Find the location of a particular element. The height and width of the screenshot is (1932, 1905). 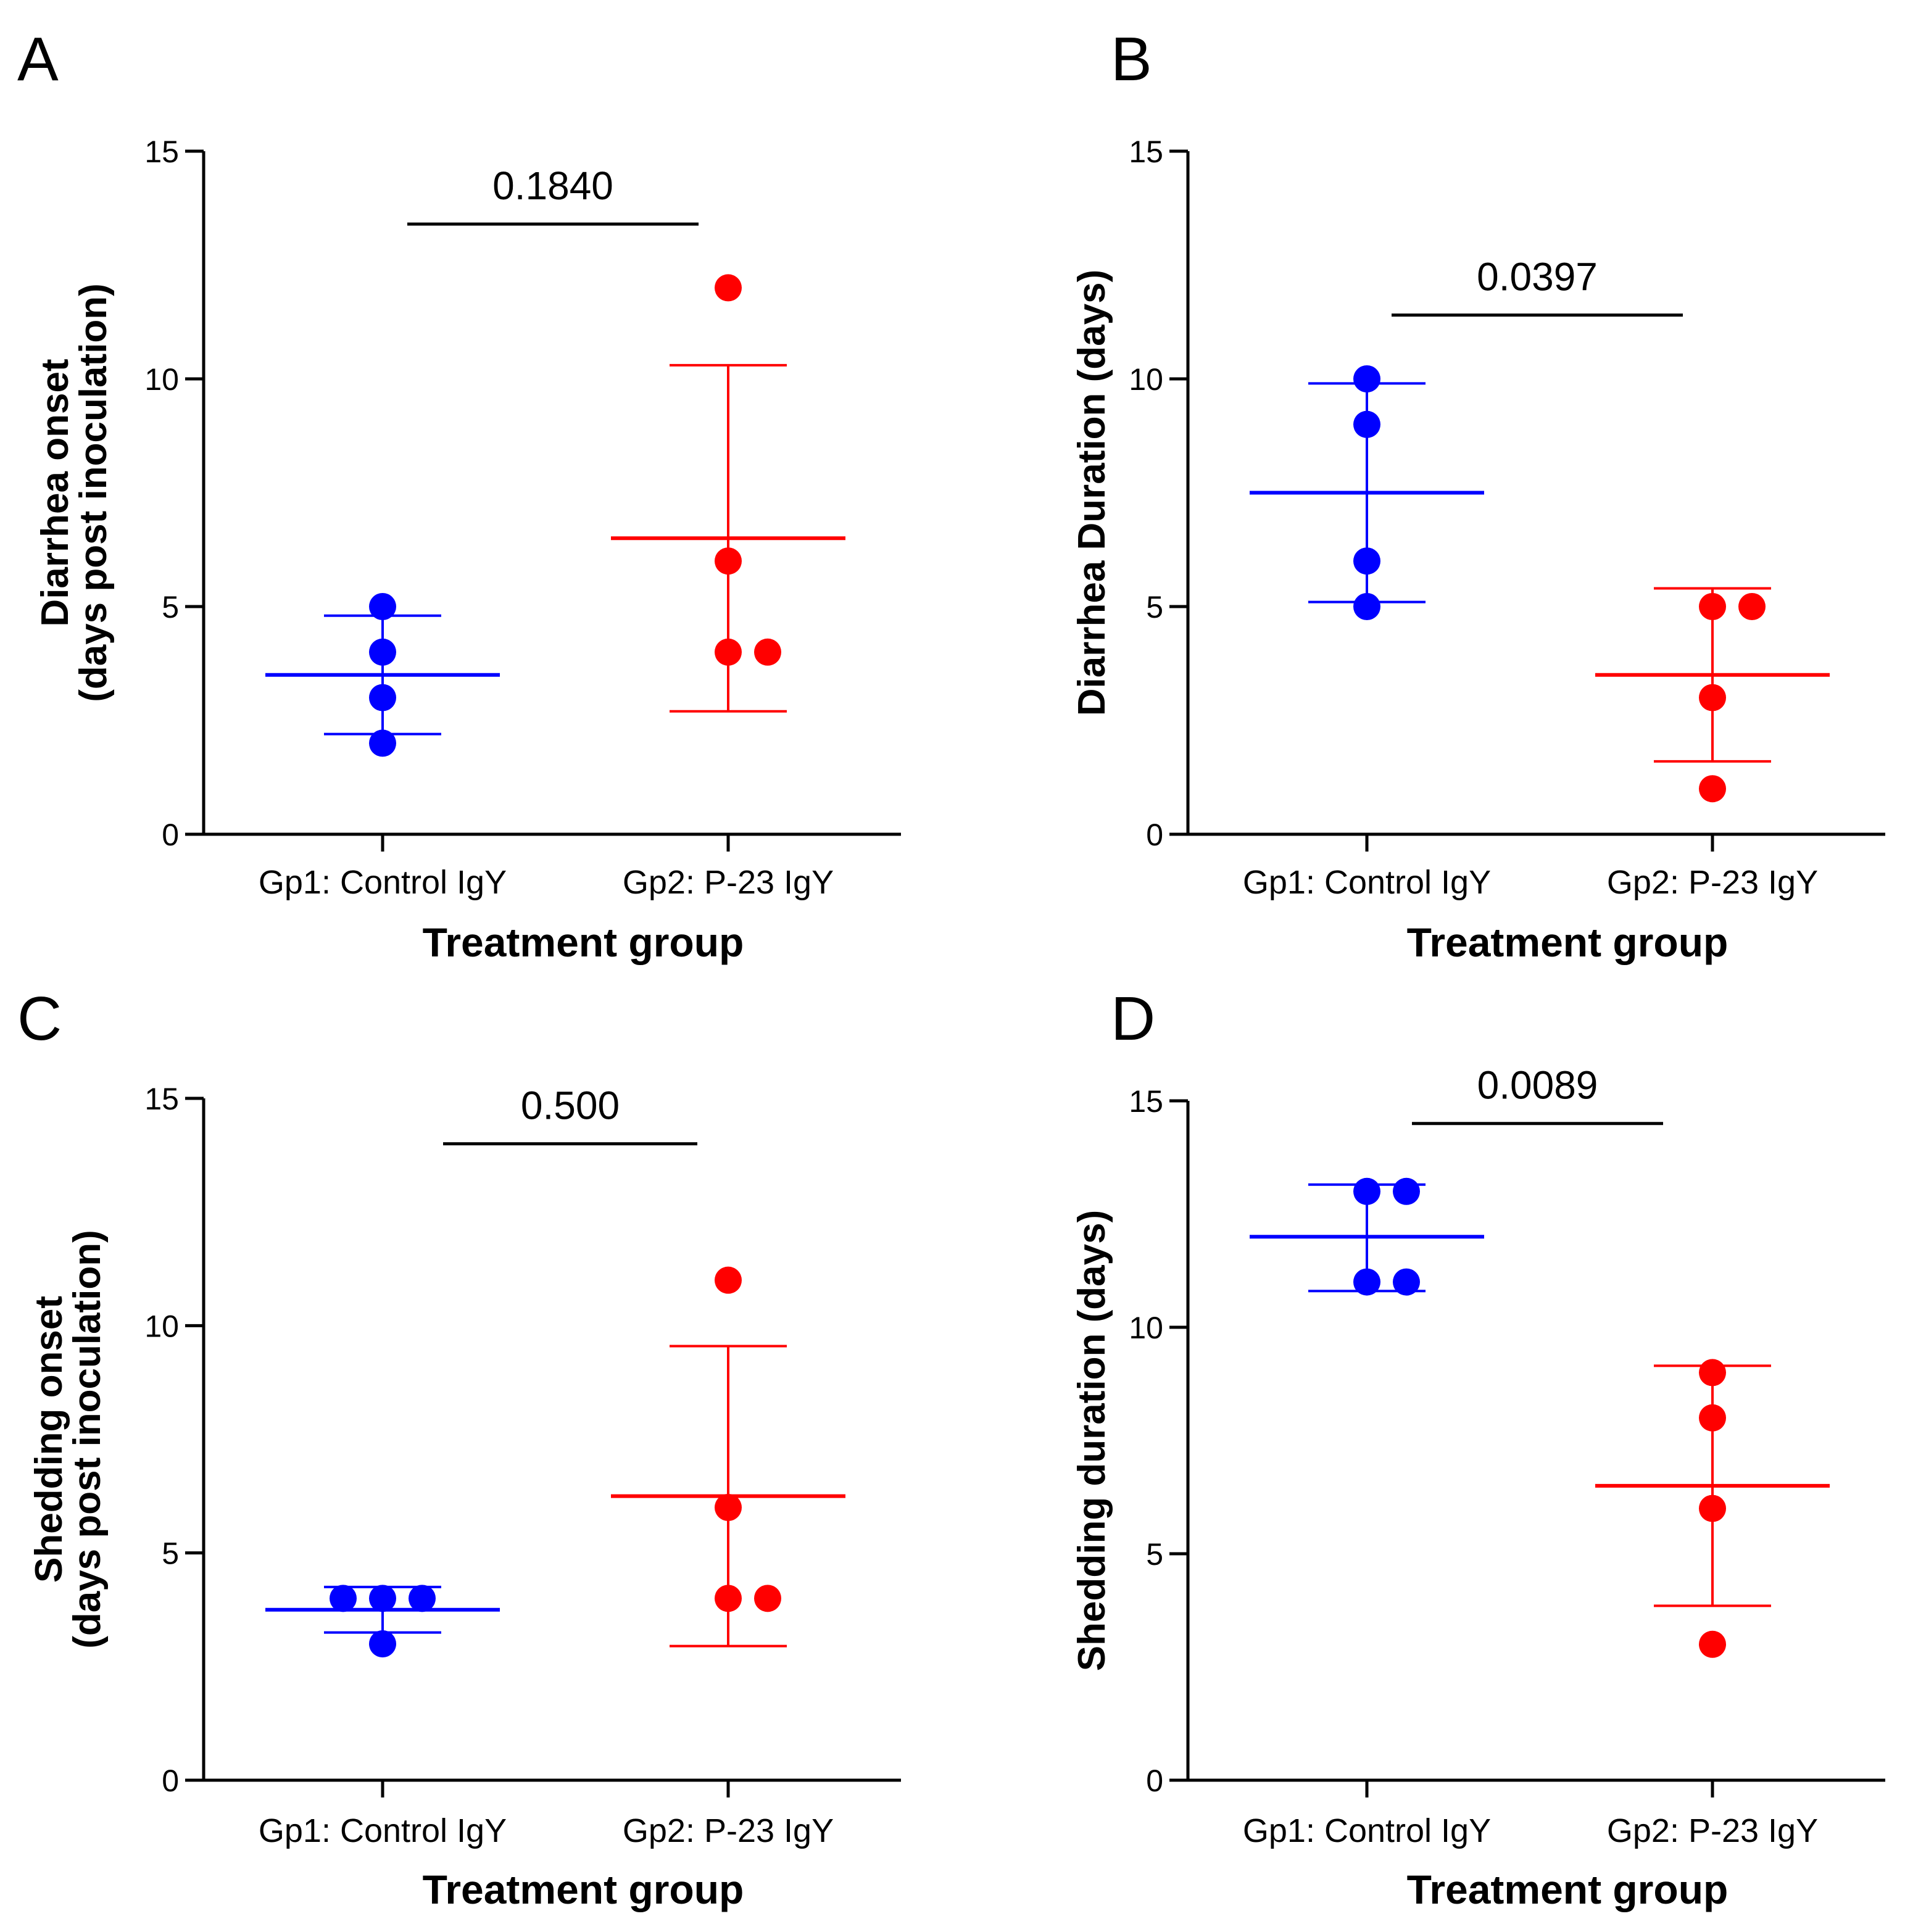

pvalue-label: 0.0089 is located at coordinates (1537, 1085).